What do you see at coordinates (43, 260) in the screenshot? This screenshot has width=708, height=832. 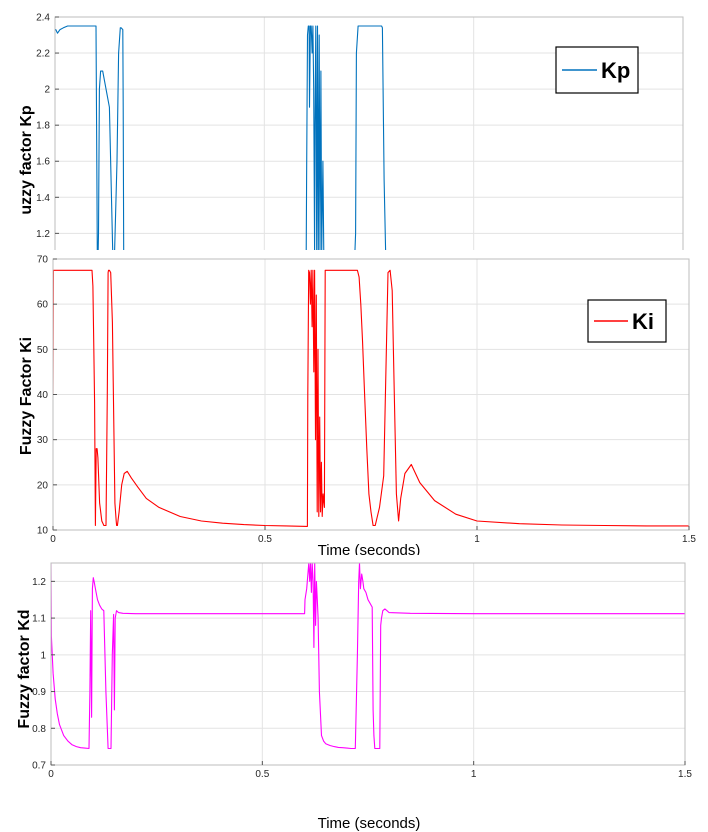 I see `y-tick-label: 70` at bounding box center [43, 260].